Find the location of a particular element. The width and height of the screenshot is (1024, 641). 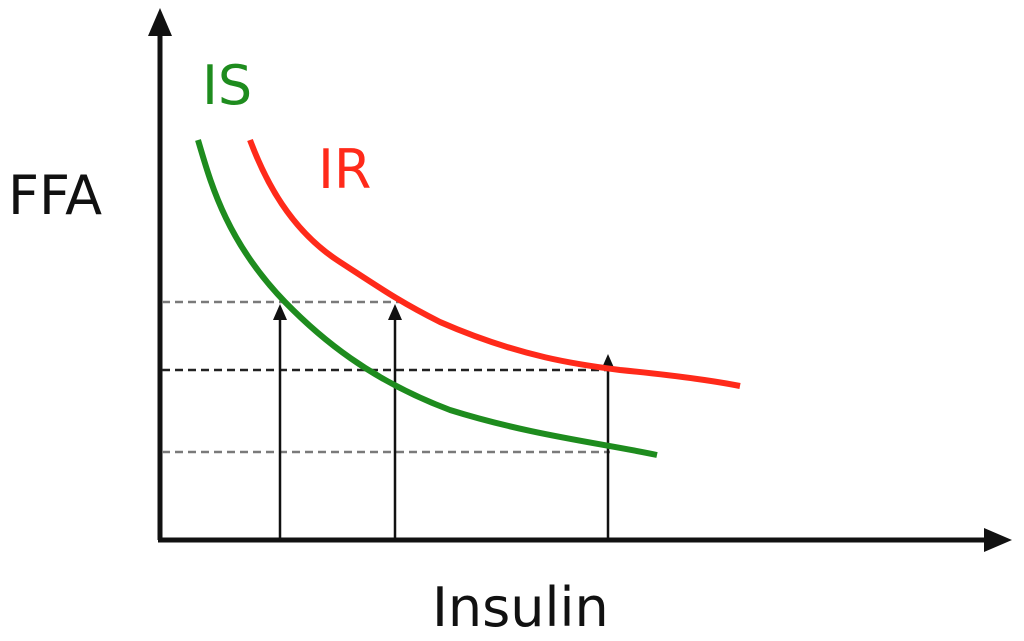

curve-label-ir: IR is located at coordinates (344, 169).